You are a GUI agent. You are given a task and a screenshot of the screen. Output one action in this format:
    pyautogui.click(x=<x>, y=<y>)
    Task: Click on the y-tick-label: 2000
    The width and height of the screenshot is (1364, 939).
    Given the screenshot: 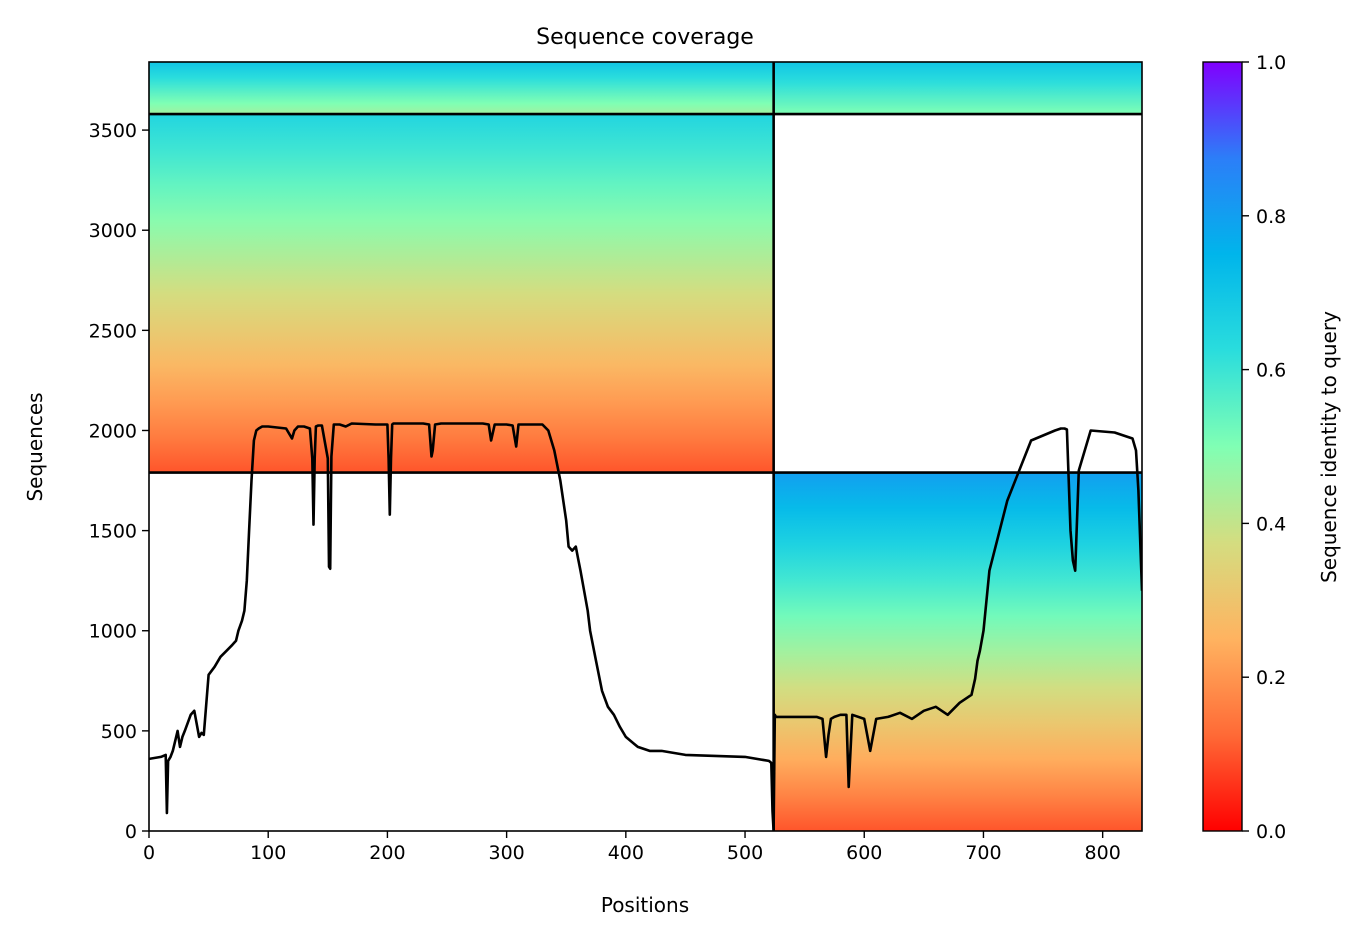 What is the action you would take?
    pyautogui.click(x=113, y=431)
    